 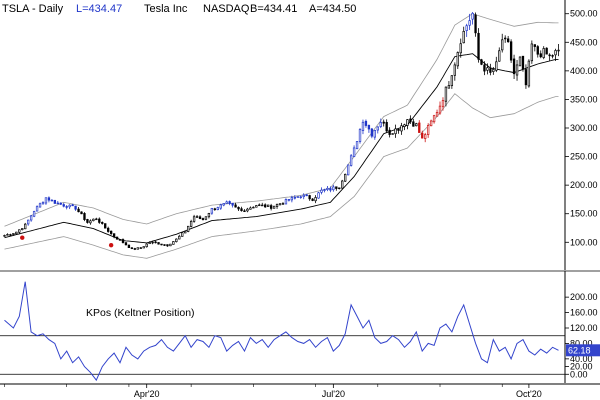 I want to click on price-y-tick-label: 200.00, so click(x=584, y=185).